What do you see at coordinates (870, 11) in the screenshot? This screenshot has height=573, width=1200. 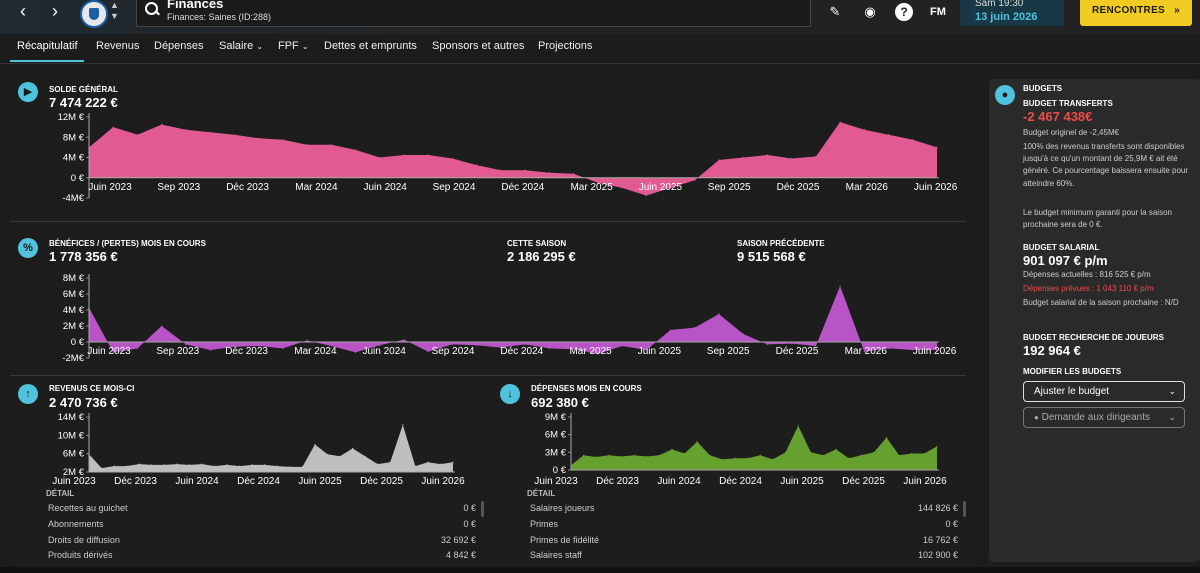 I see `globe-icon: ◉` at bounding box center [870, 11].